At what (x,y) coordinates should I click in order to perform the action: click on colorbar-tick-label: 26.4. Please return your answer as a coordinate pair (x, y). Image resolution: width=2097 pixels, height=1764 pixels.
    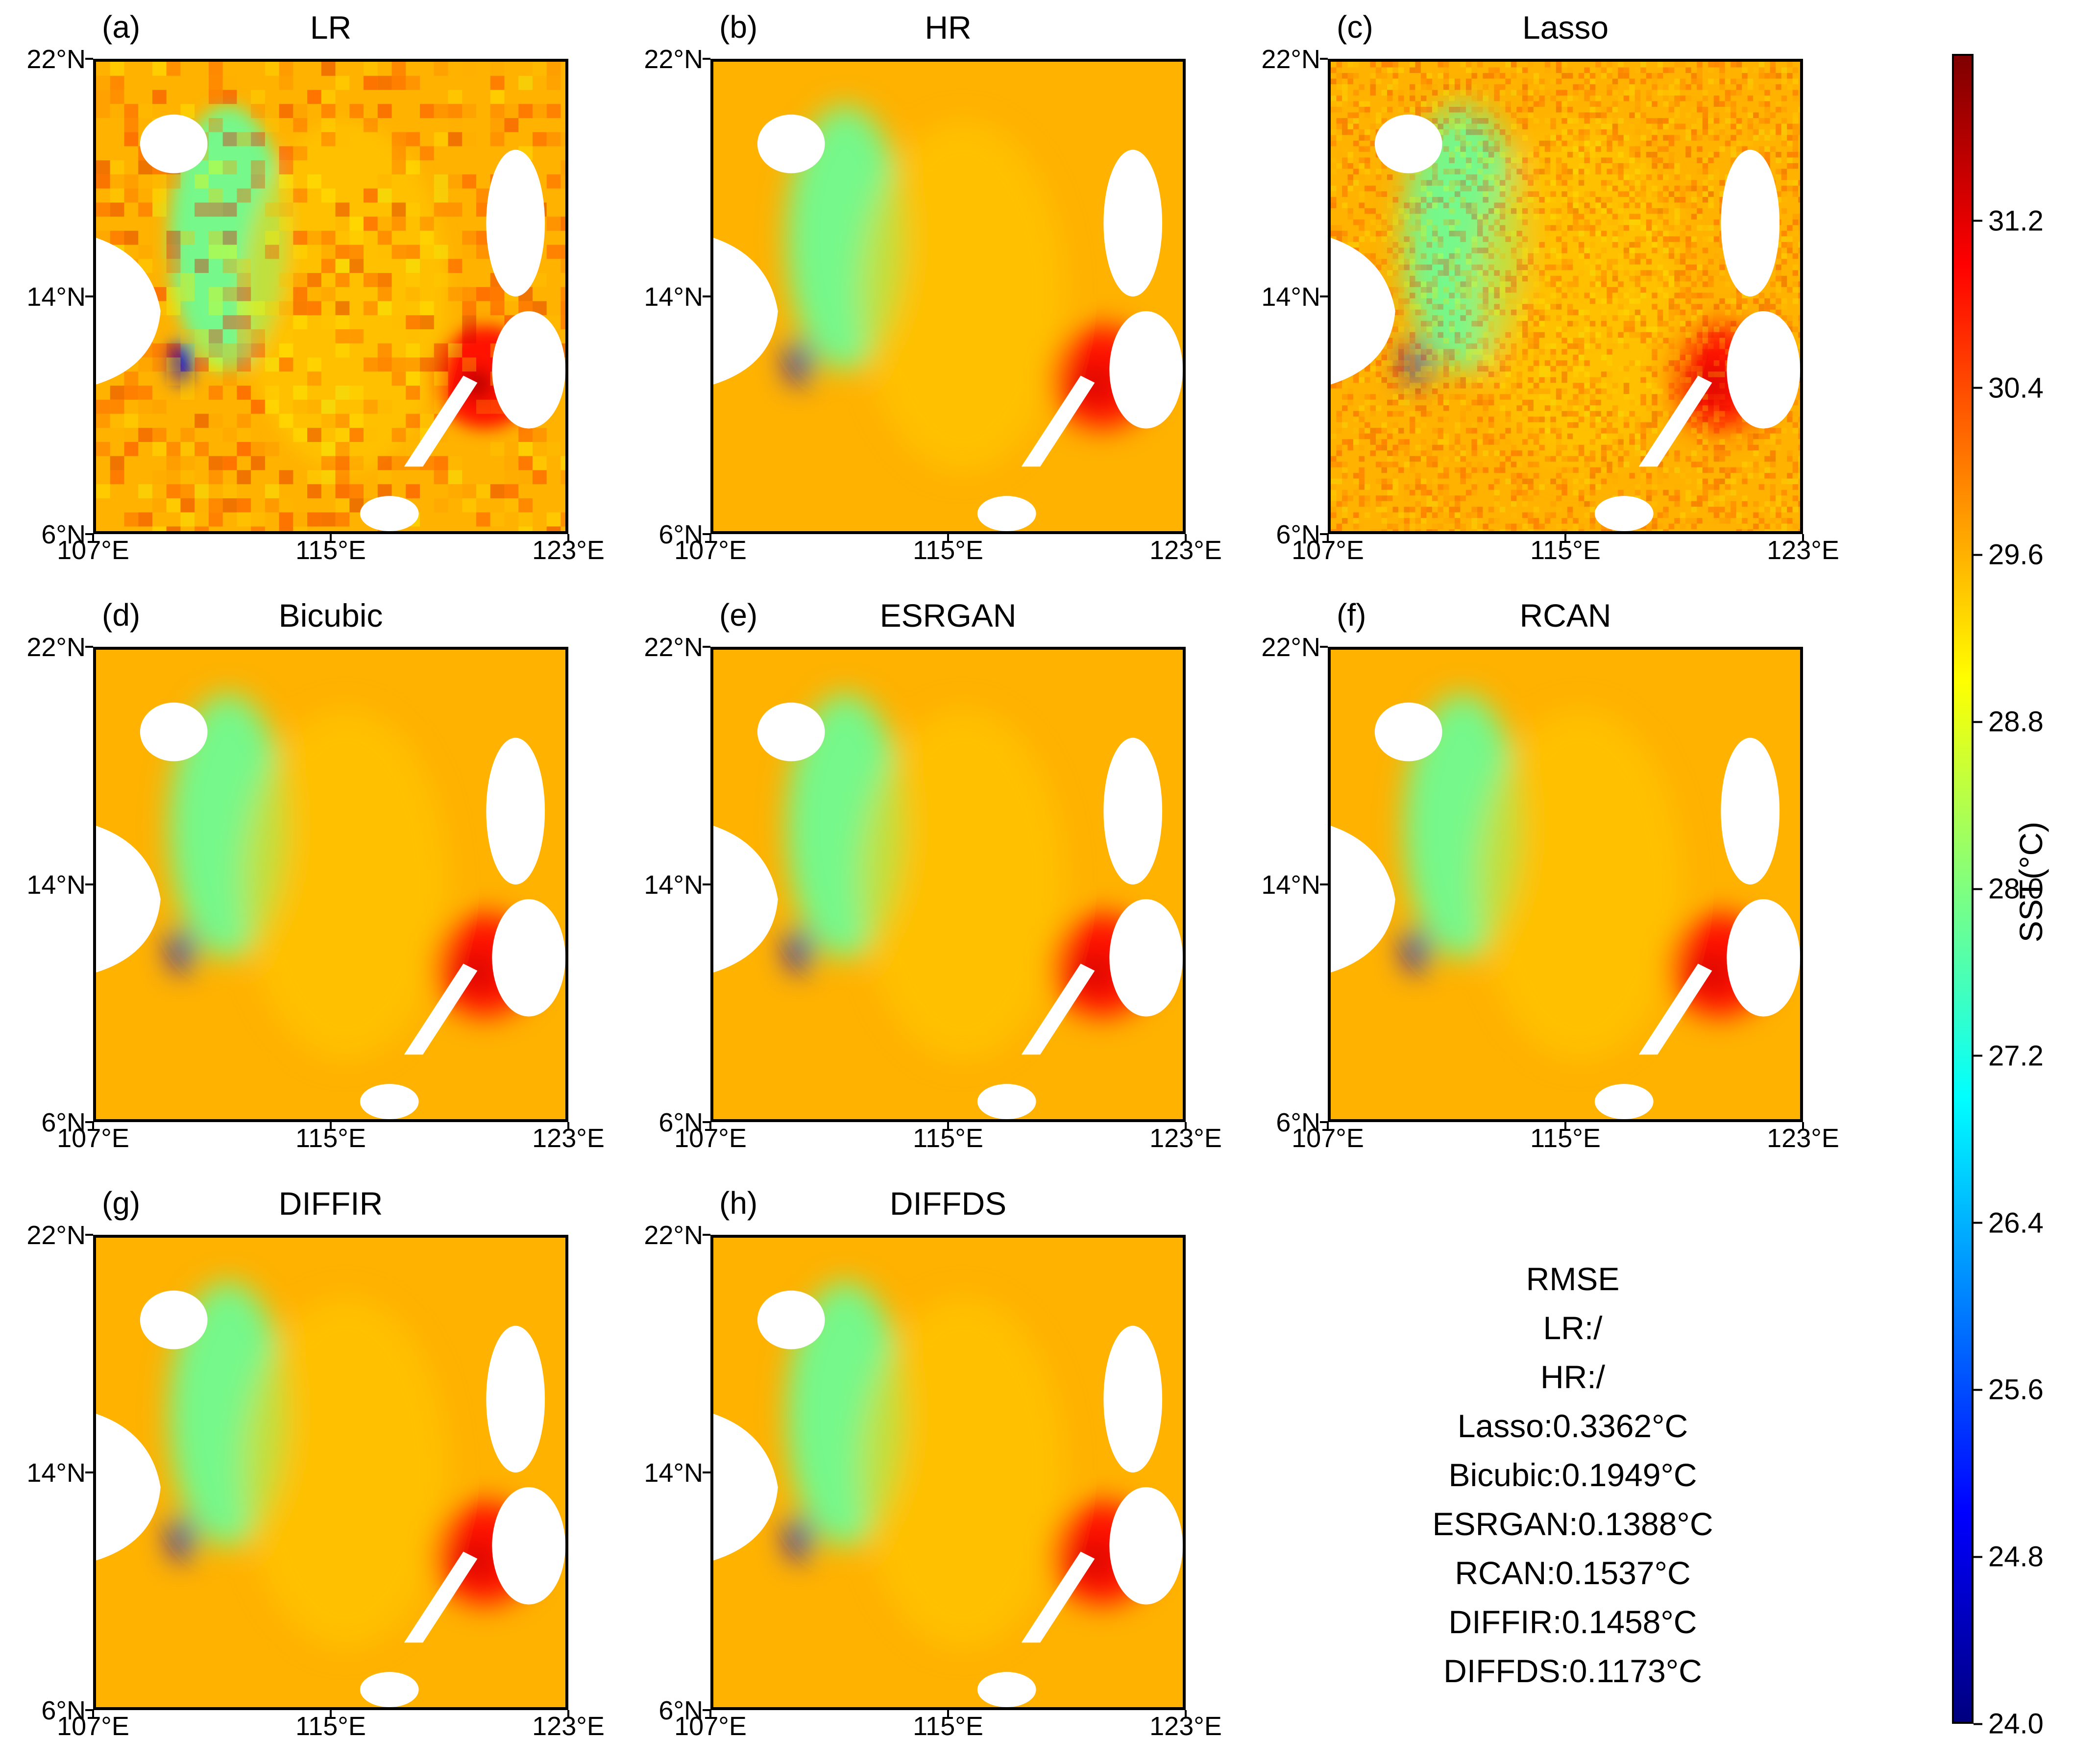
    Looking at the image, I should click on (2016, 1223).